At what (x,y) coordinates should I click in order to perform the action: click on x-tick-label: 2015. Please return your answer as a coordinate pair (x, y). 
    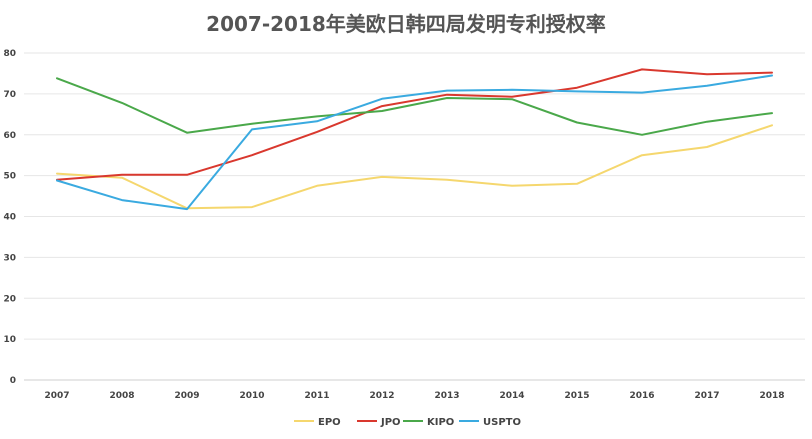
    Looking at the image, I should click on (576, 396).